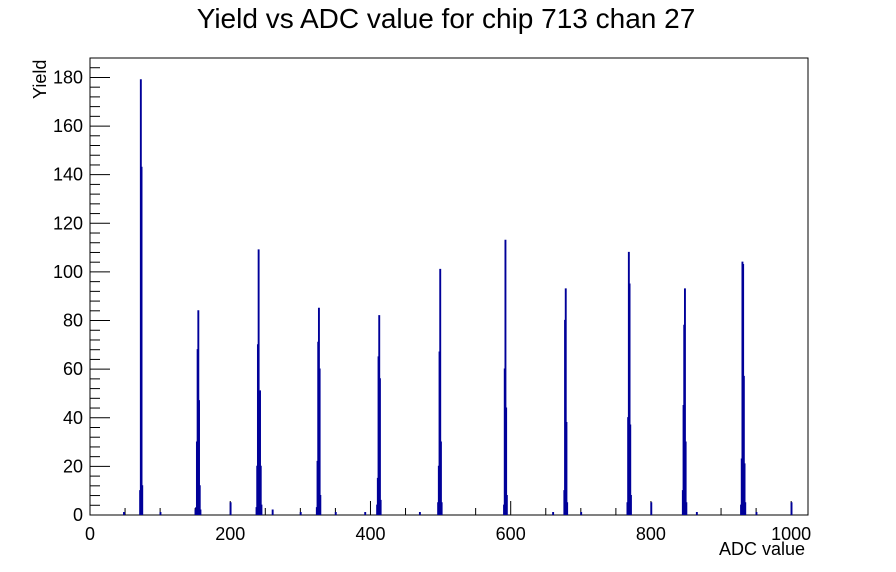 The image size is (896, 572). I want to click on chart-title: Yield vs ADC value for chip 713 chan 27, so click(446, 18).